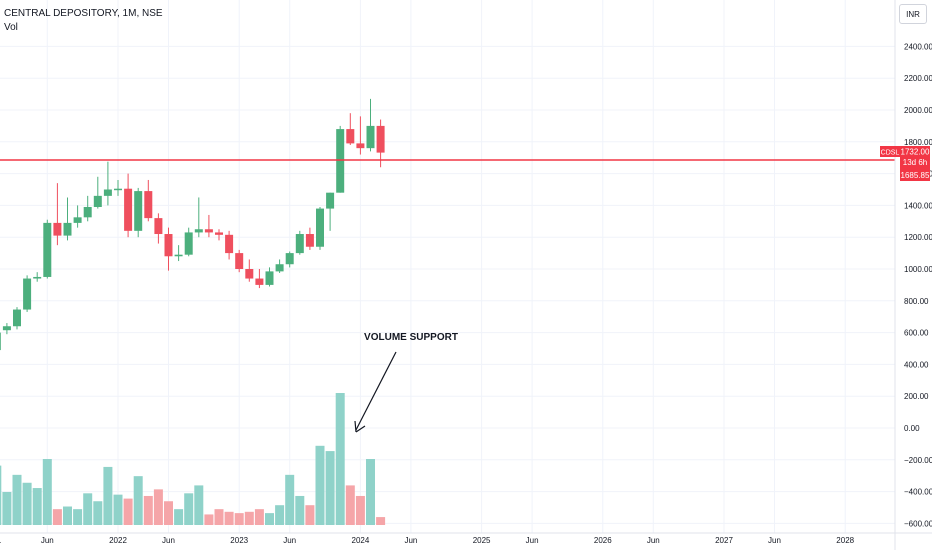 Image resolution: width=932 pixels, height=555 pixels. What do you see at coordinates (916, 333) in the screenshot?
I see `price-tick-label: 600.00` at bounding box center [916, 333].